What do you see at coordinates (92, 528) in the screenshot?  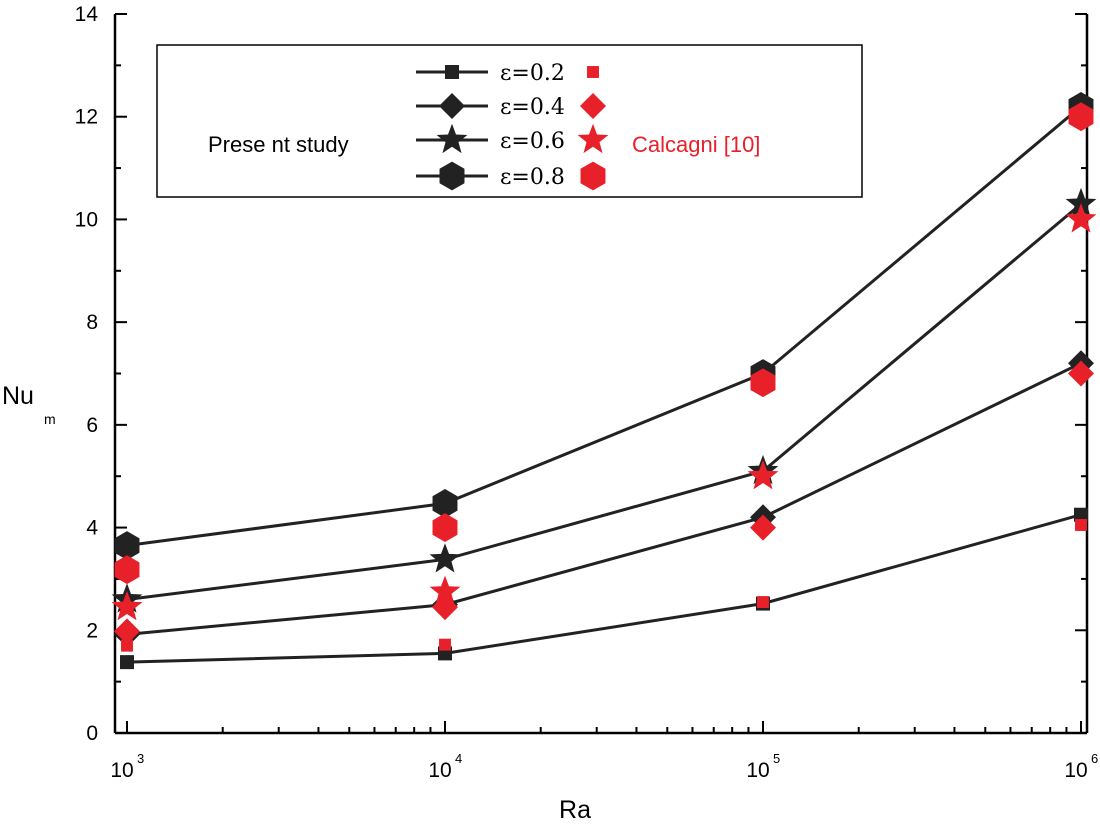 I see `y-tick-label: 4` at bounding box center [92, 528].